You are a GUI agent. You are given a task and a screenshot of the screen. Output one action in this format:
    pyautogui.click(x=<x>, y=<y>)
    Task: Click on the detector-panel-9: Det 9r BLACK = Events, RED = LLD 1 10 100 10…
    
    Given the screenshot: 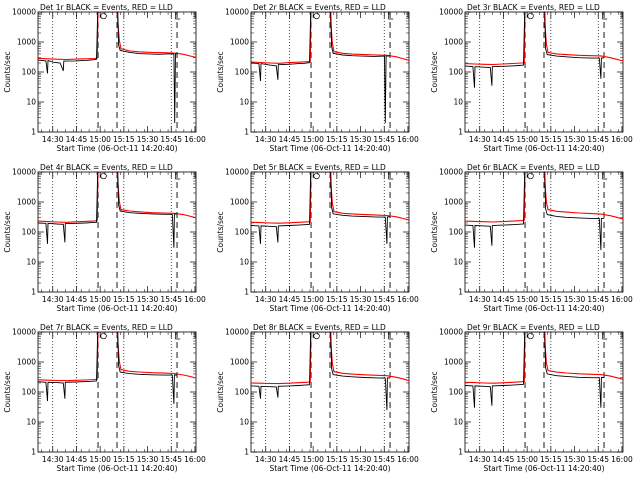 What is the action you would take?
    pyautogui.click(x=531, y=398)
    